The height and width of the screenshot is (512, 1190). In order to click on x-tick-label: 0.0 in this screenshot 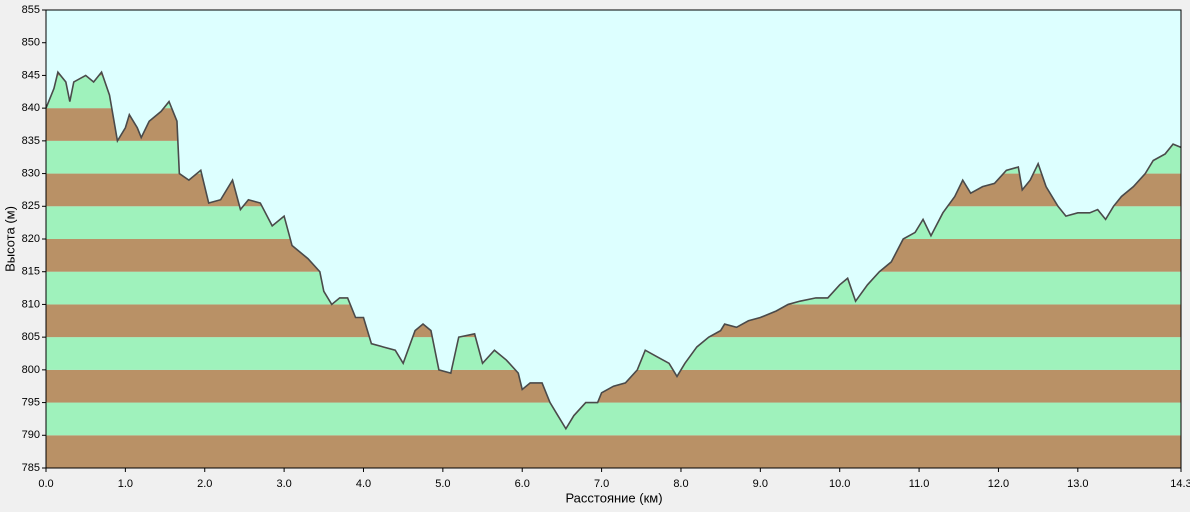, I will do `click(45, 484)`.